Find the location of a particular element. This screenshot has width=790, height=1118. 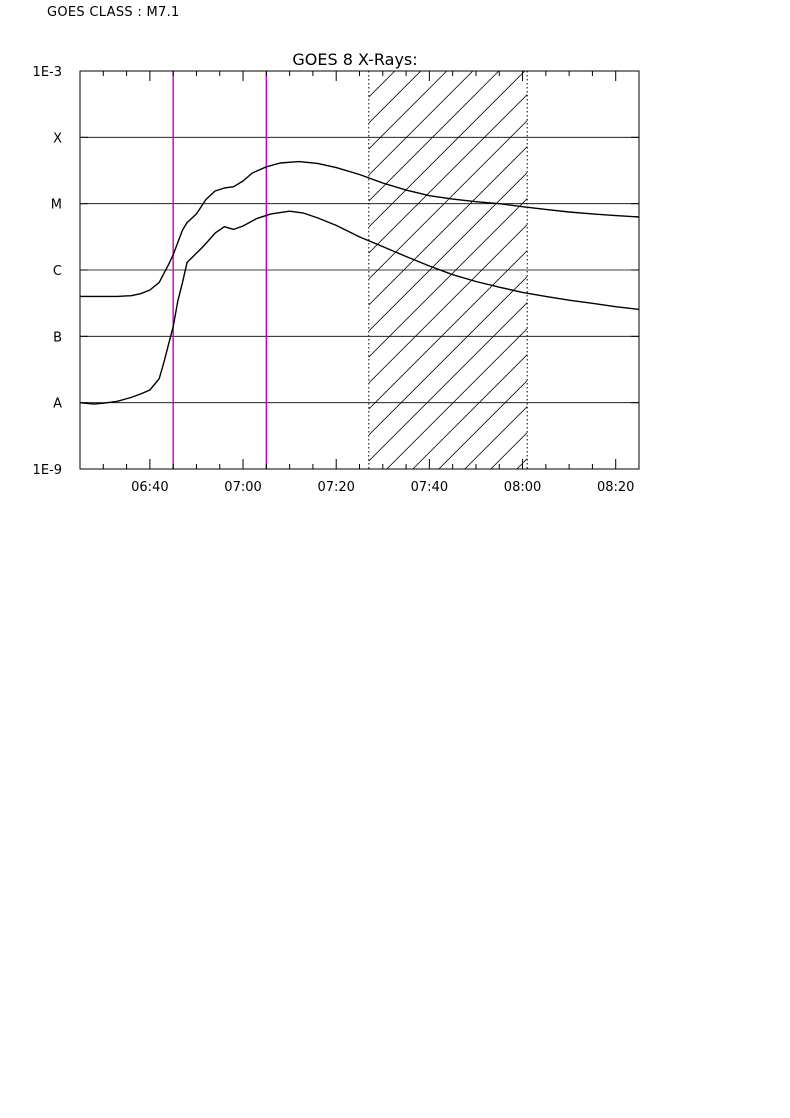

x-tick-label: 07:00 is located at coordinates (242, 487).